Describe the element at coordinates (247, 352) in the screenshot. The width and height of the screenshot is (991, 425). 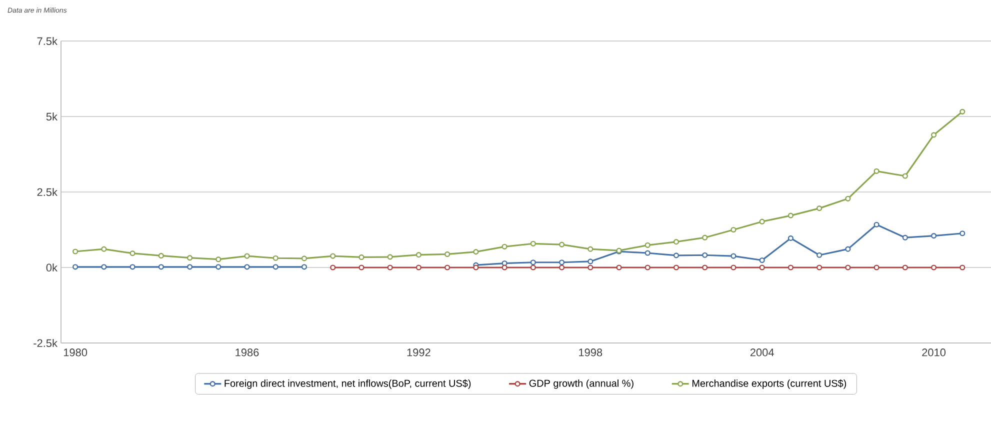
I see `x-tick-label: 1986` at that location.